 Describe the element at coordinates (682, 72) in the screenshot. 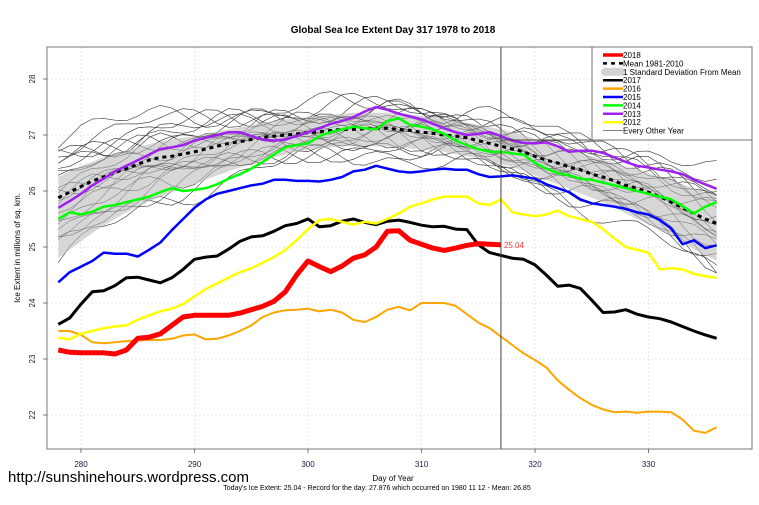

I see `legend-label: 1 Standard Deviation From Mean` at that location.